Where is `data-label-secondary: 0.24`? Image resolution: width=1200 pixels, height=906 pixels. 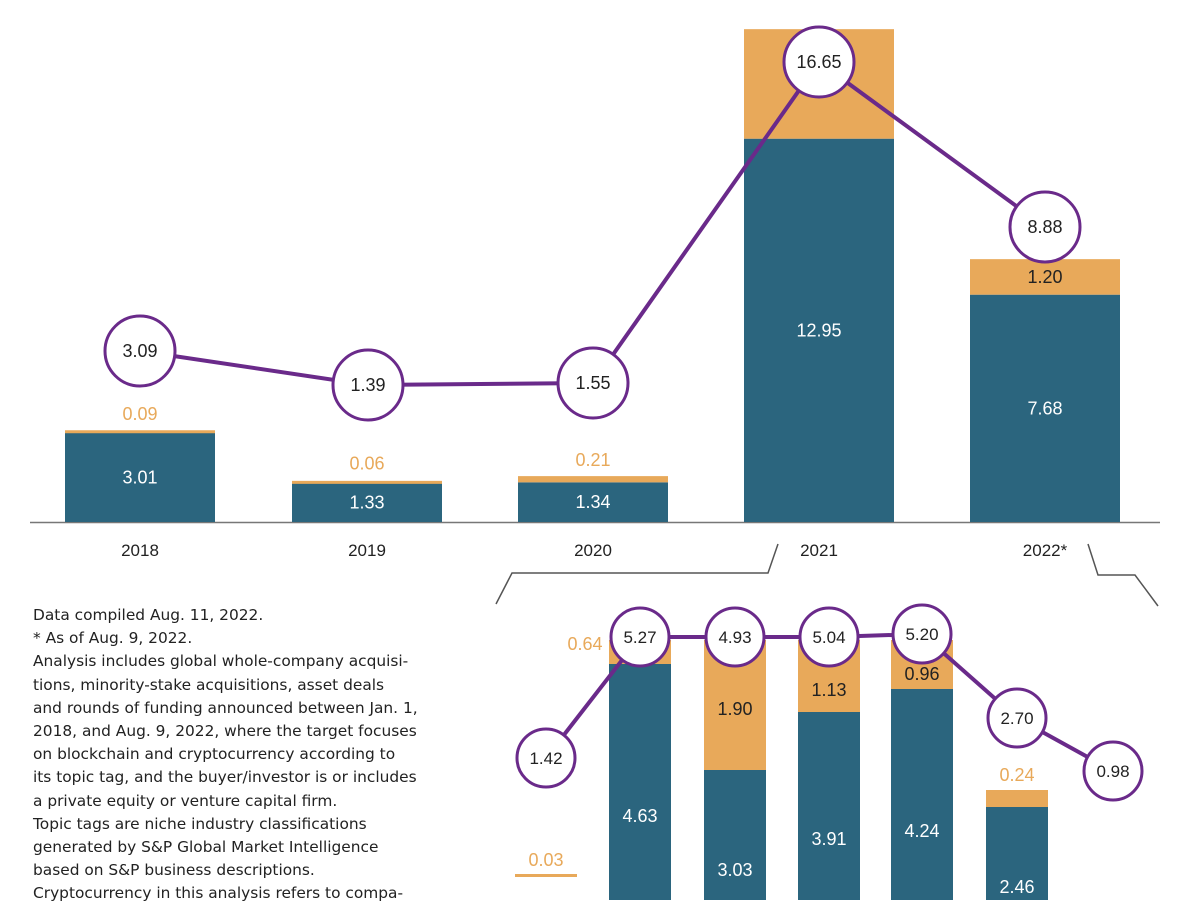 data-label-secondary: 0.24 is located at coordinates (1016, 775).